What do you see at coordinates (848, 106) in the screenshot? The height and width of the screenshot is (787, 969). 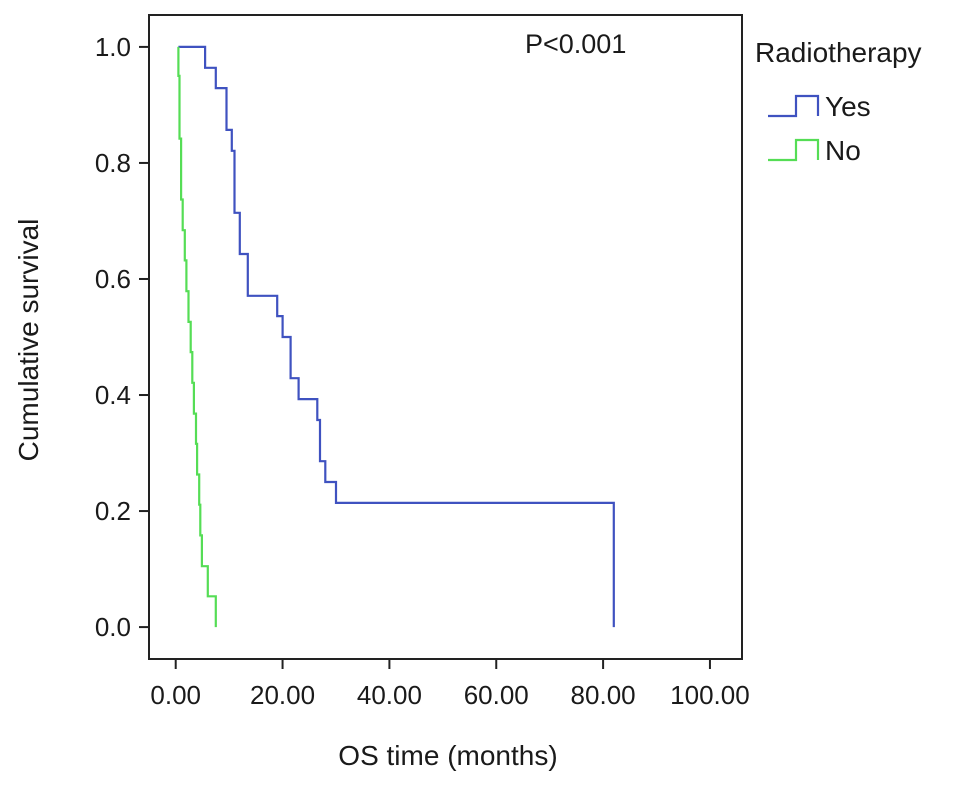 I see `legend-label: Yes` at bounding box center [848, 106].